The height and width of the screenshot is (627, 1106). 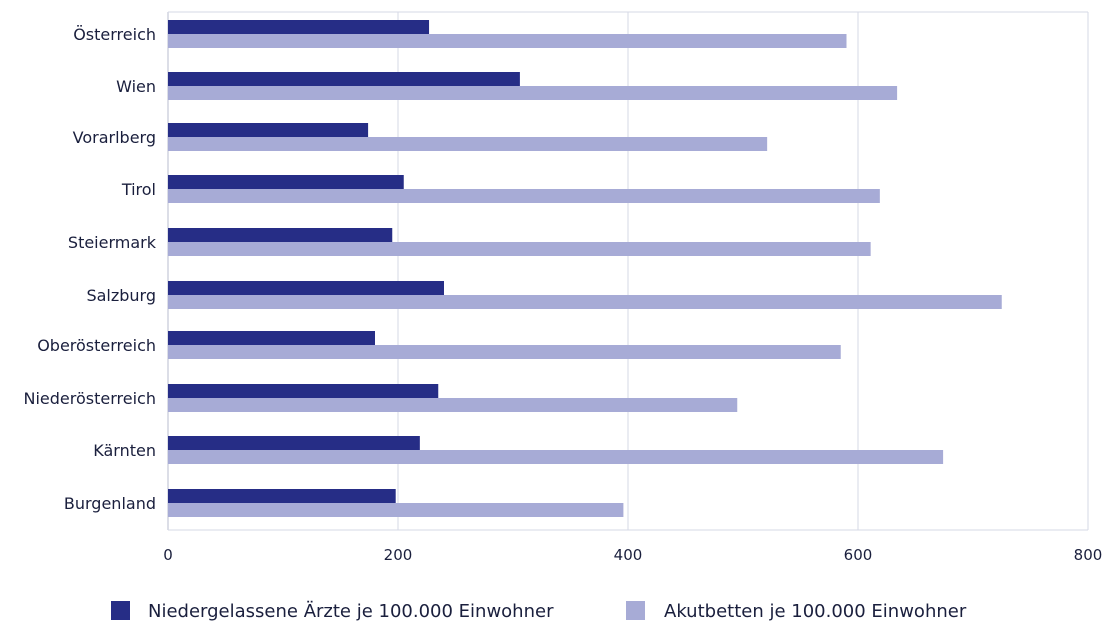 I want to click on legend-swatch-akutbetten, so click(x=635, y=610).